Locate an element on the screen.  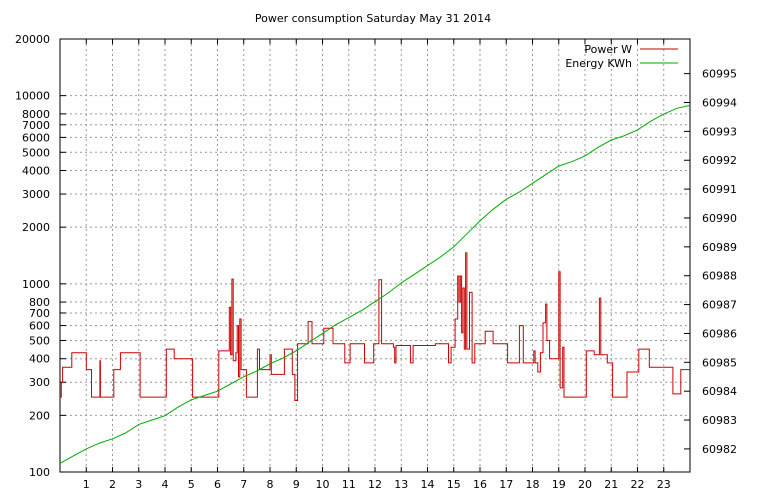
x-tick-label: 5 is located at coordinates (191, 484).